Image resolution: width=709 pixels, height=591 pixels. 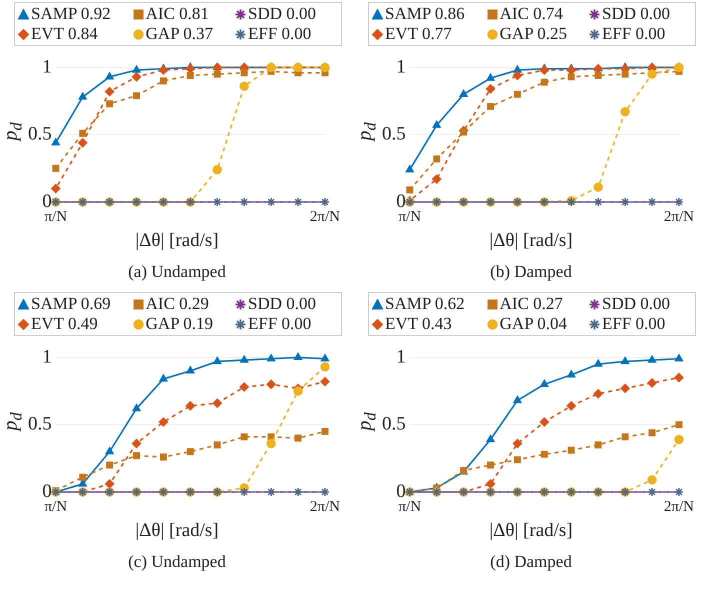 What do you see at coordinates (64, 34) in the screenshot?
I see `legend-label: EVT 0.84` at bounding box center [64, 34].